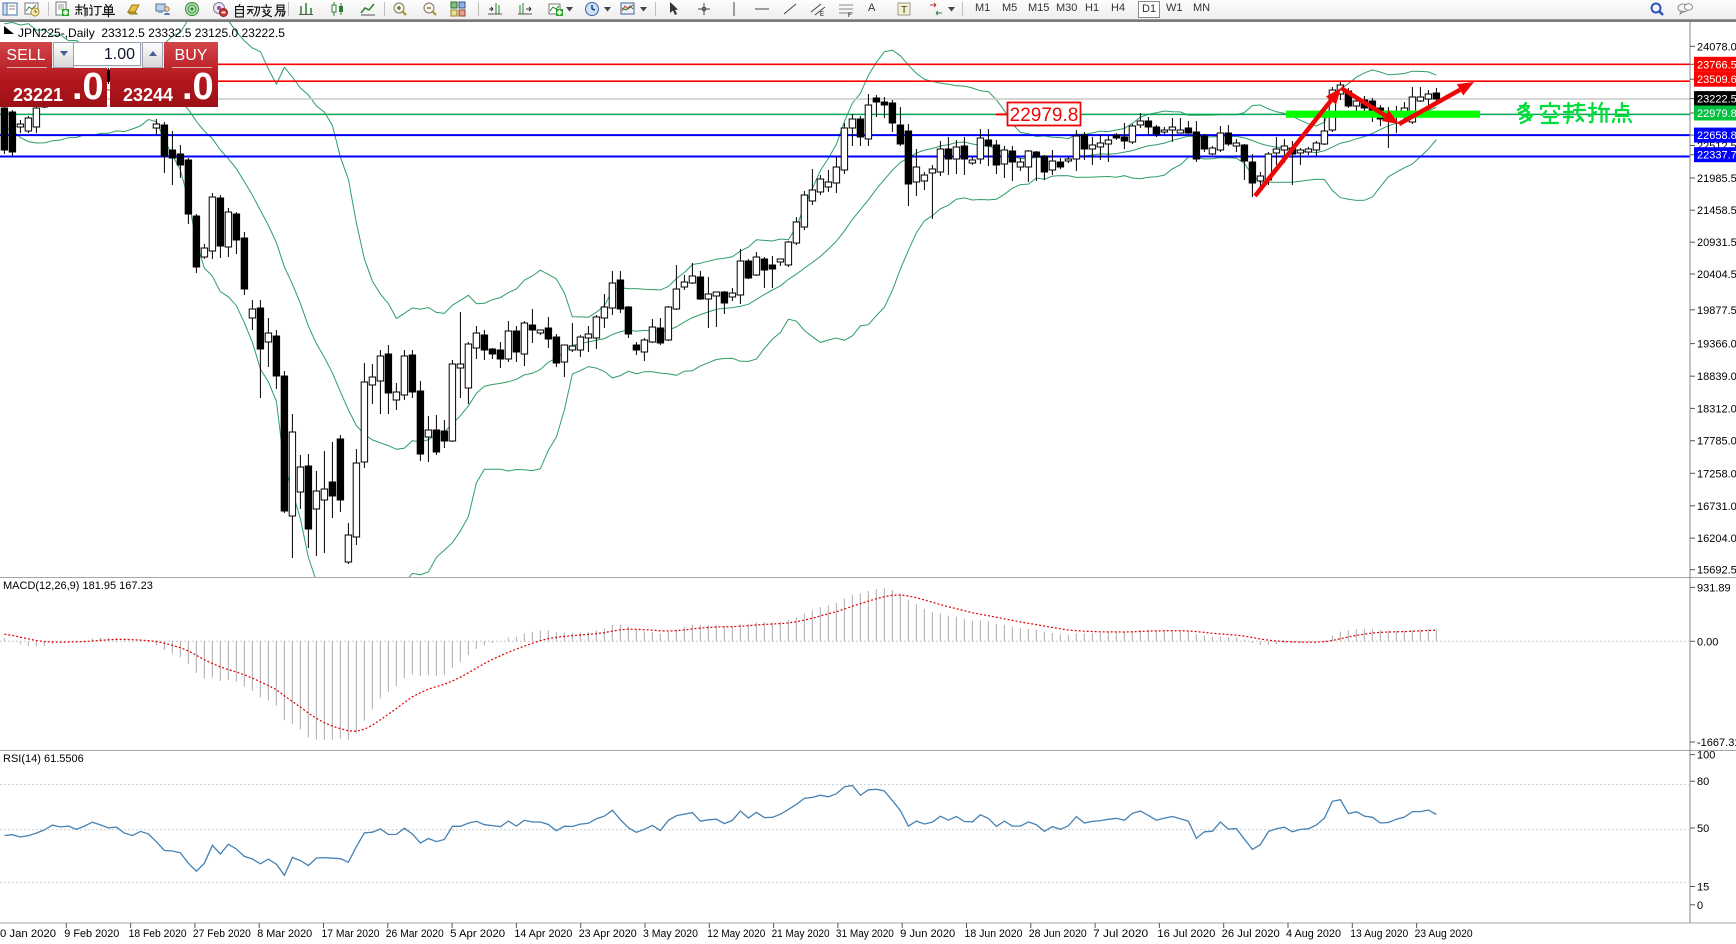 Image resolution: width=1736 pixels, height=944 pixels. Describe the element at coordinates (222, 934) in the screenshot. I see `svg-text: 27 Feb 2020` at that location.